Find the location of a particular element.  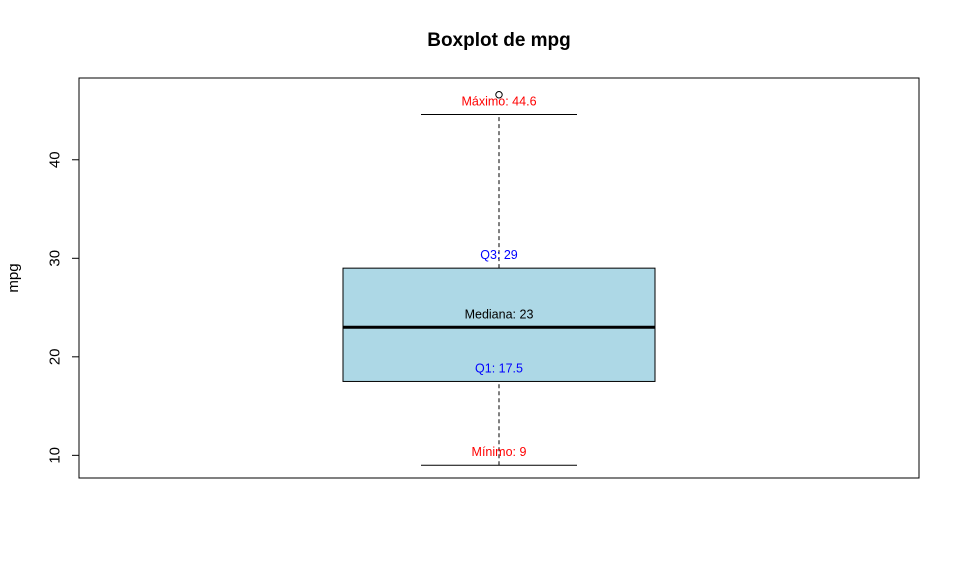

annotation-q3: Q3: 29 is located at coordinates (499, 255).